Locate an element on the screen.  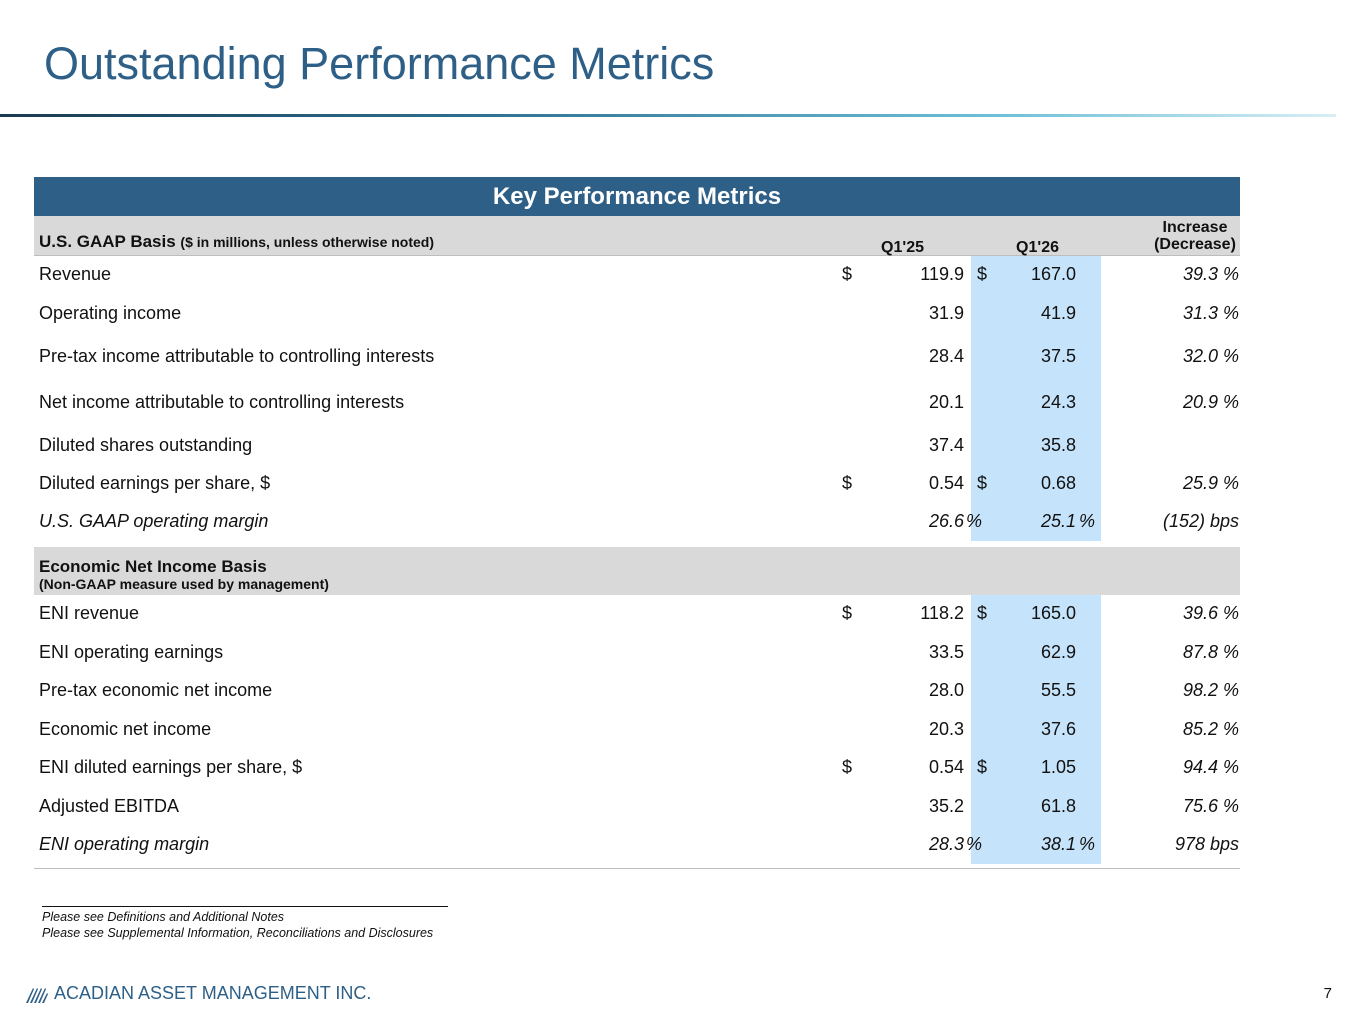
table-row: Adjusted EBITDA 35.2 61.8 75.6 % is located at coordinates (637, 806).